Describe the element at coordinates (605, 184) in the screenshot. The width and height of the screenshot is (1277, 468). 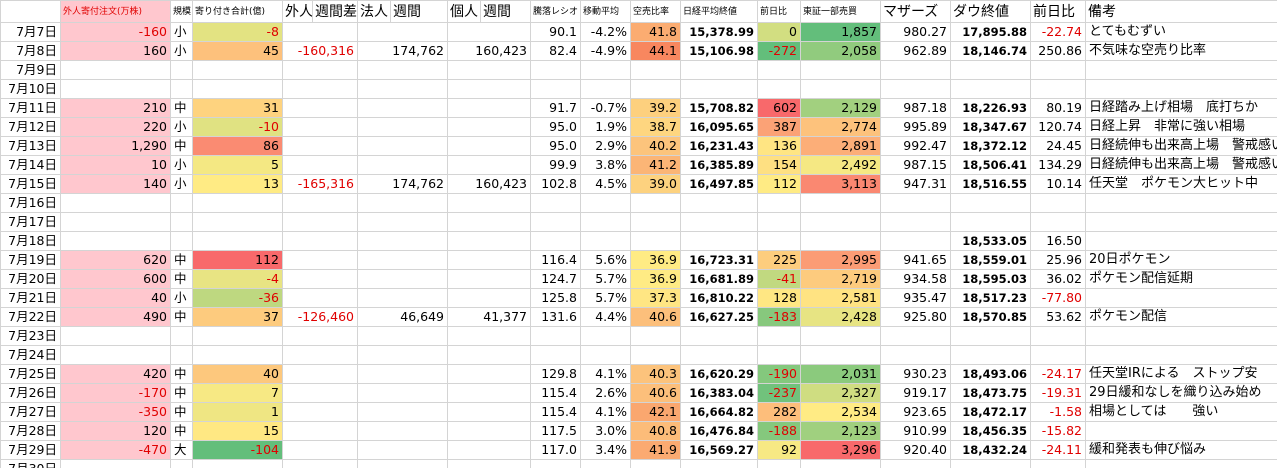
I see `cell: 4.5%` at that location.